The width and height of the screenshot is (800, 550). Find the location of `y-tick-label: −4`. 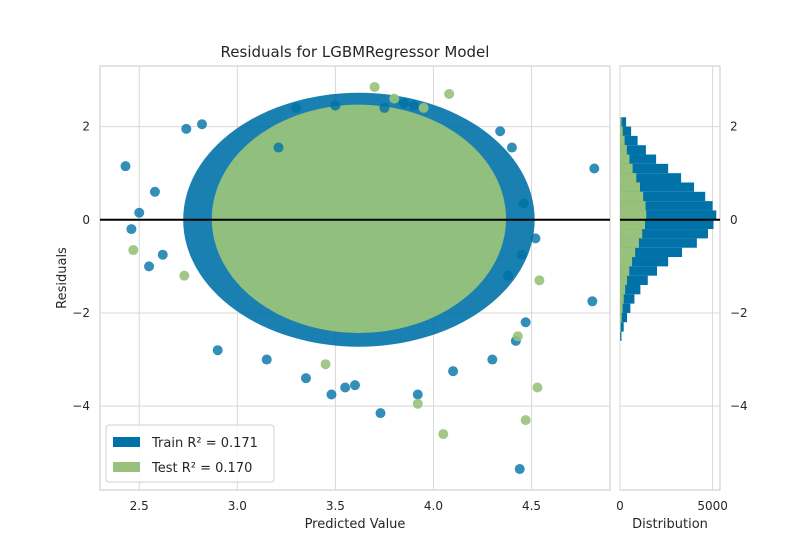

y-tick-label: −4 is located at coordinates (81, 406).